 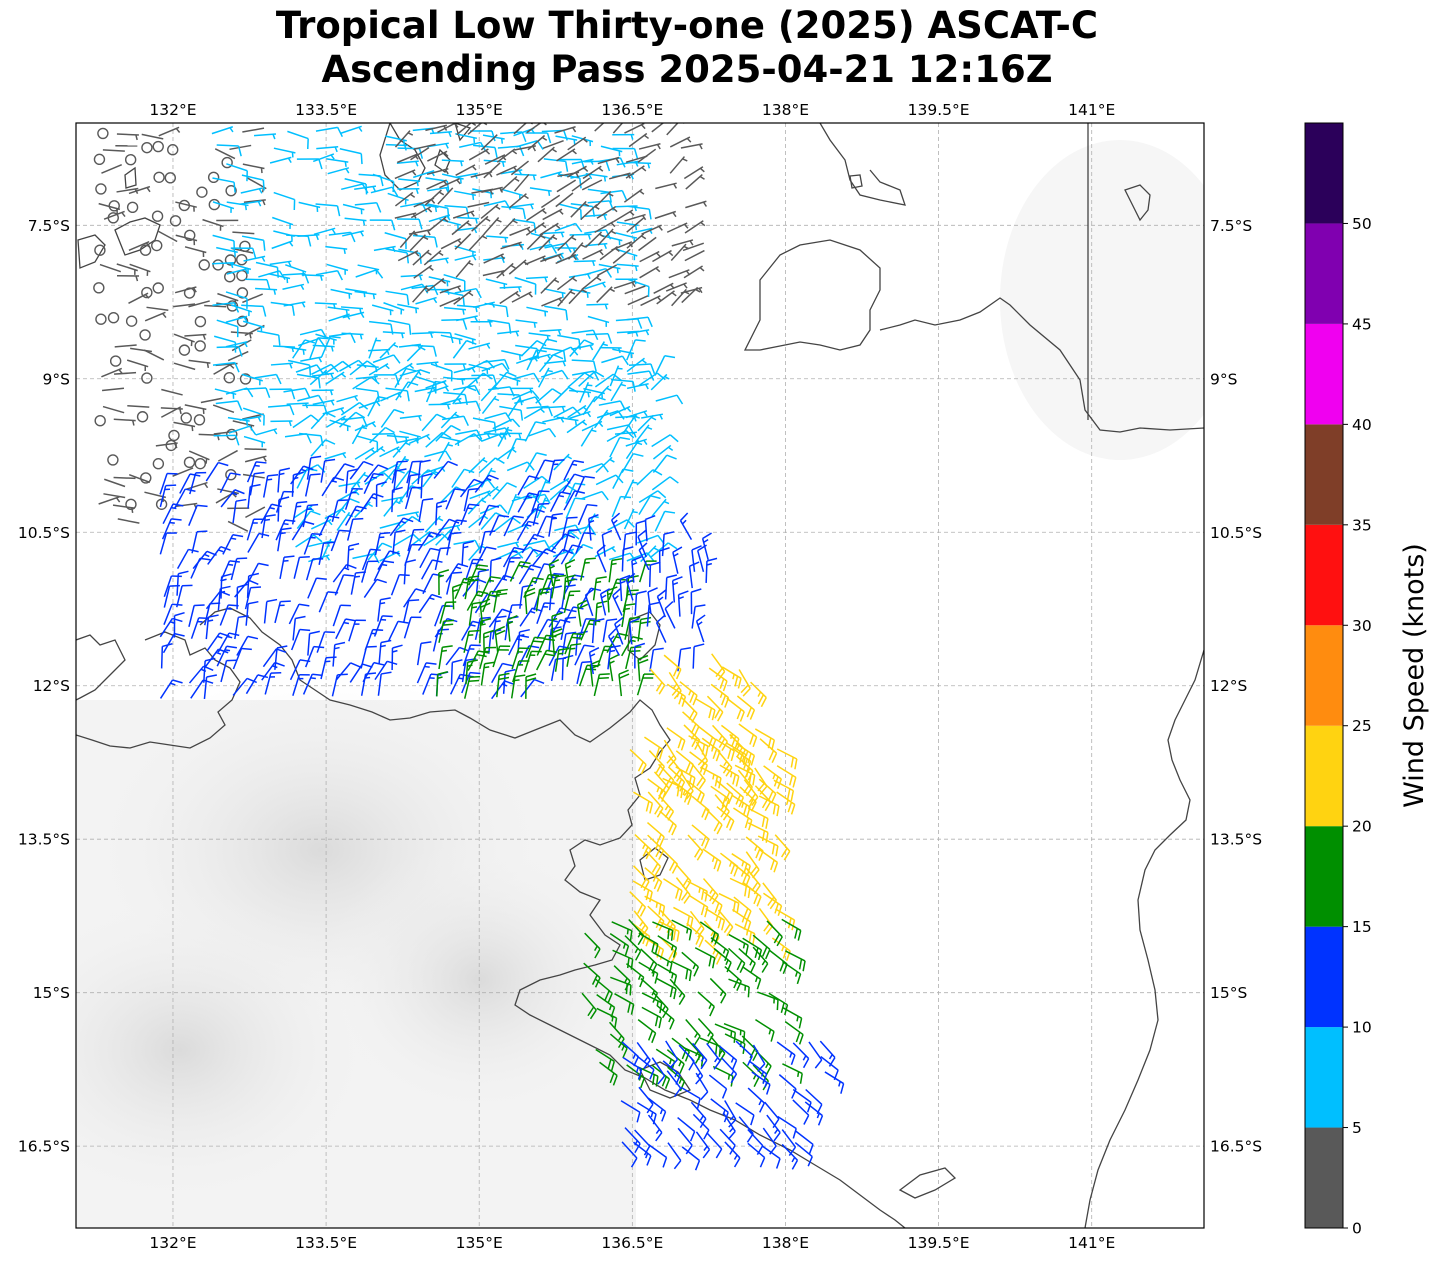 What do you see at coordinates (1414, 675) in the screenshot?
I see `colorbar-label: Wind Speed (knots)` at bounding box center [1414, 675].